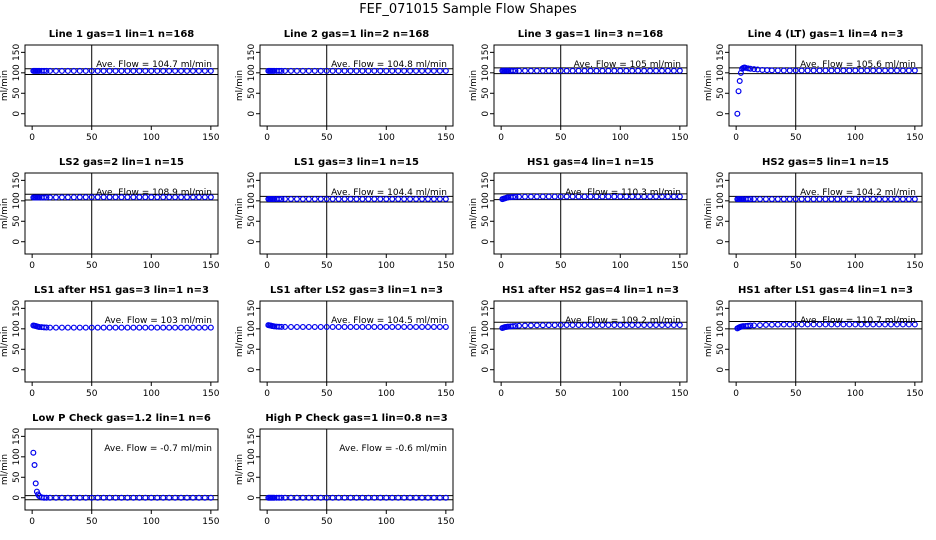 The width and height of the screenshot is (936, 540). What do you see at coordinates (158, 449) in the screenshot?
I see `average-flow-annotation: Ave. Flow = -0.7 ml/min` at bounding box center [158, 449].